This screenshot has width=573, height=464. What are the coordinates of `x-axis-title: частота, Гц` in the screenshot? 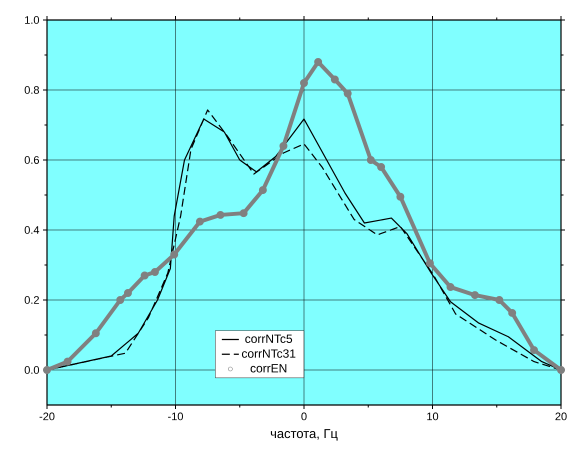 It's located at (304, 435).